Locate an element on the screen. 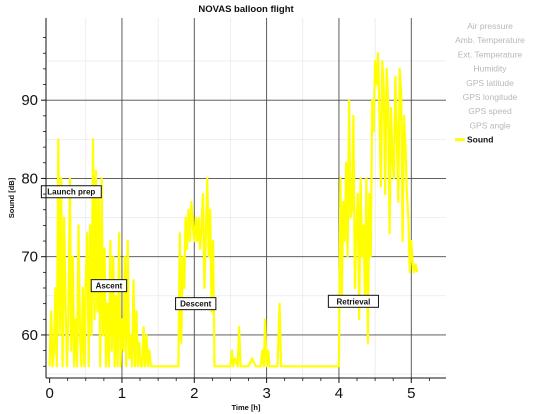 The height and width of the screenshot is (414, 539). legend-label: Sound is located at coordinates (480, 140).